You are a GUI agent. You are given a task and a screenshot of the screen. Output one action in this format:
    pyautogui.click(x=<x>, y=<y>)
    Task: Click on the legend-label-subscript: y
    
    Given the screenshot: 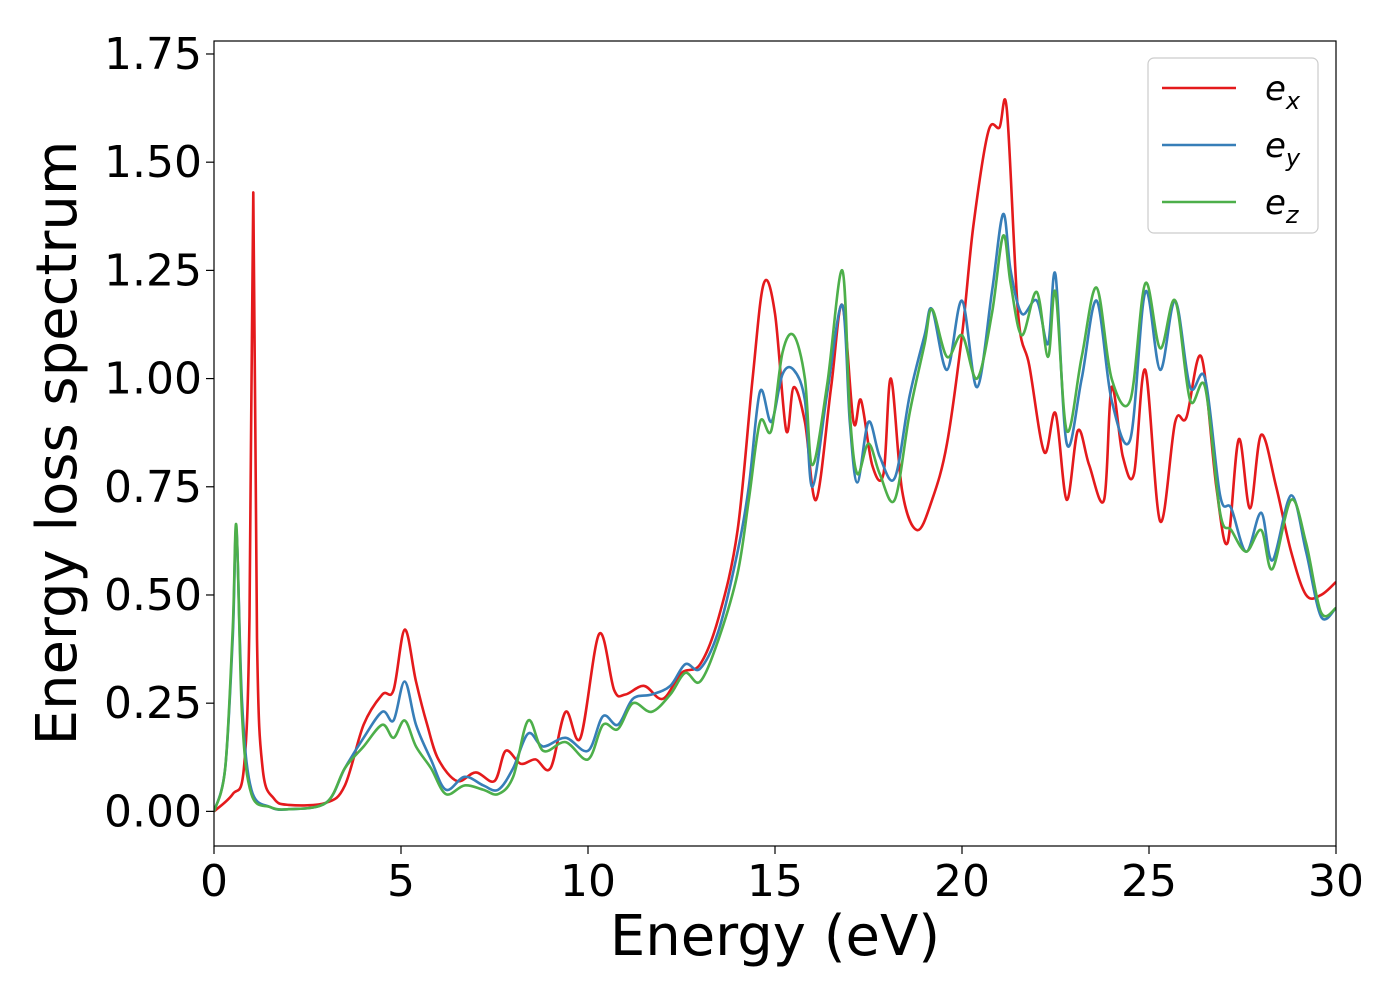 What is the action you would take?
    pyautogui.click(x=1293, y=158)
    